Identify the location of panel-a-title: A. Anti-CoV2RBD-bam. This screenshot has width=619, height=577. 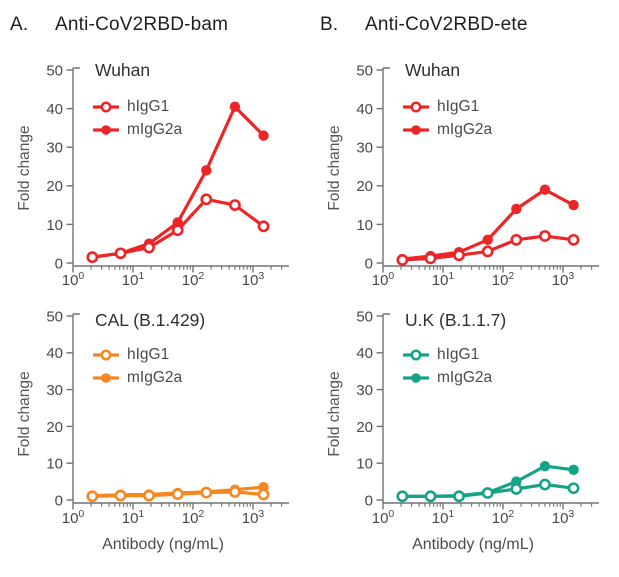
(119, 25).